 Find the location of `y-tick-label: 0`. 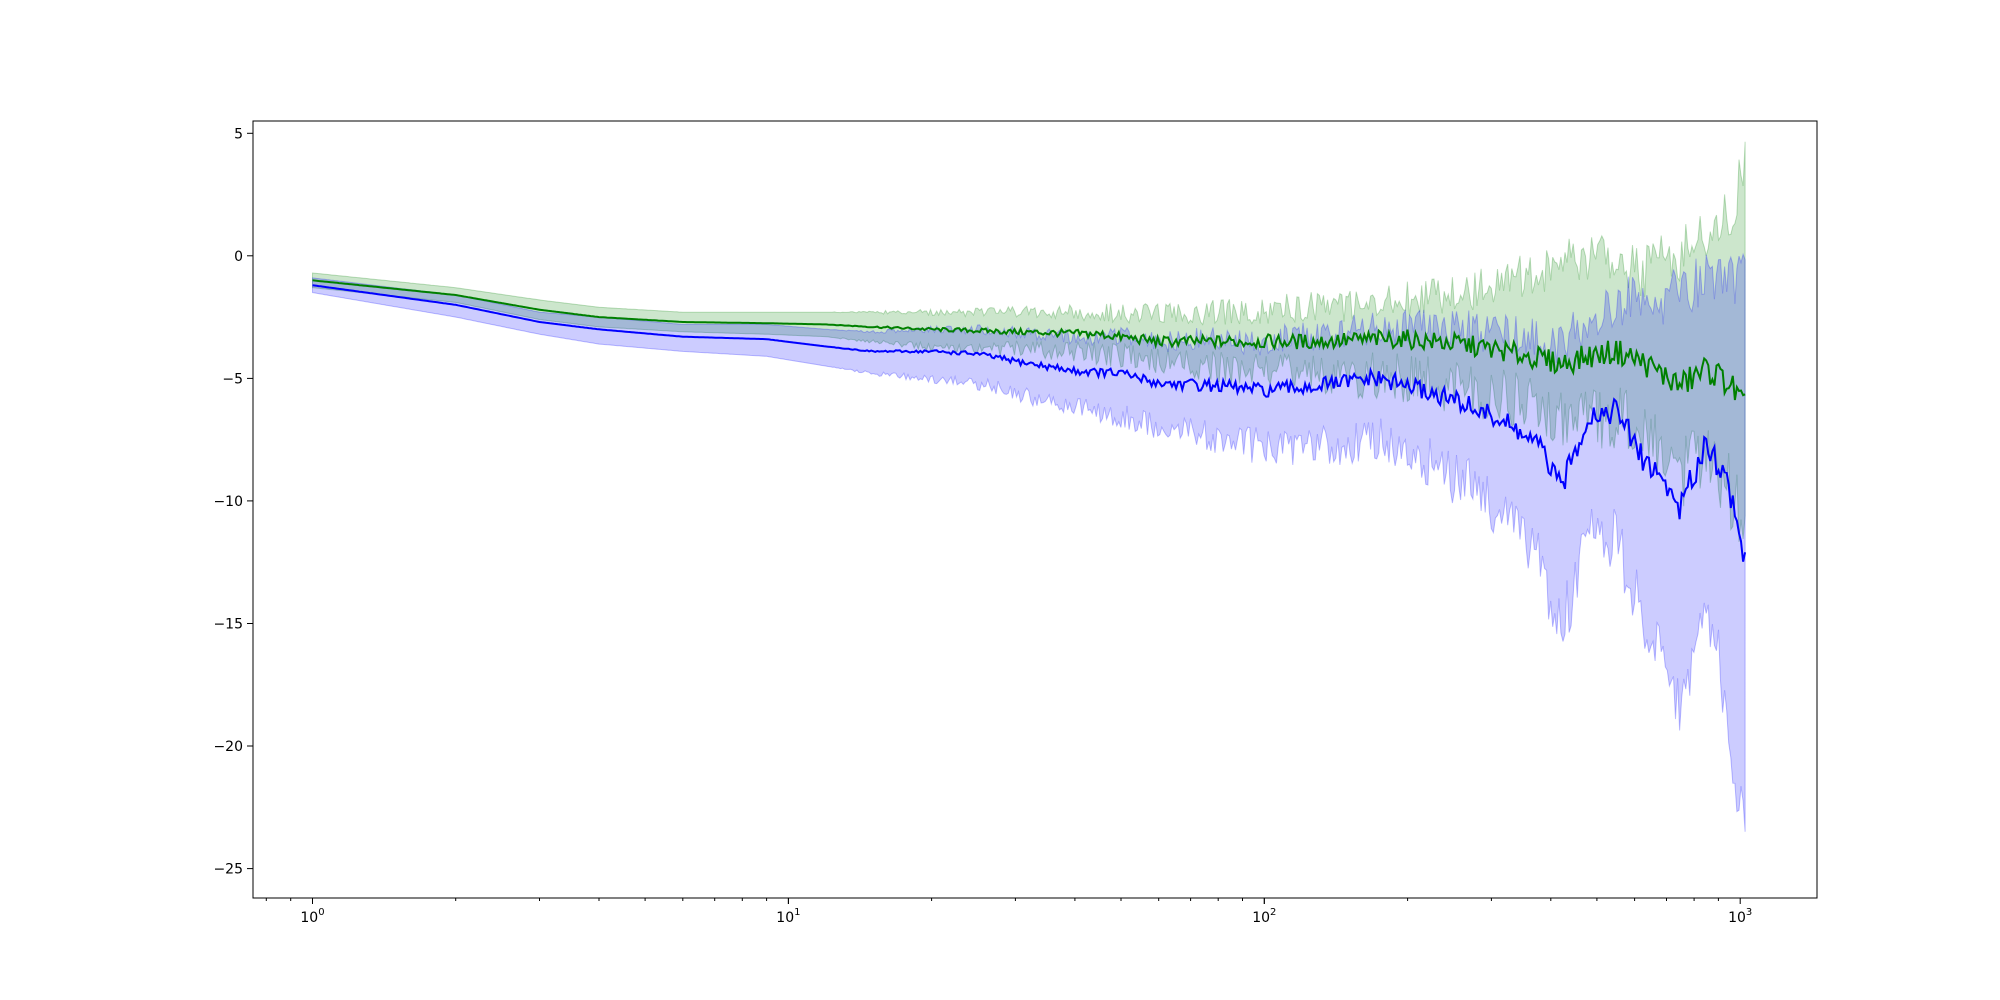

y-tick-label: 0 is located at coordinates (238, 257).